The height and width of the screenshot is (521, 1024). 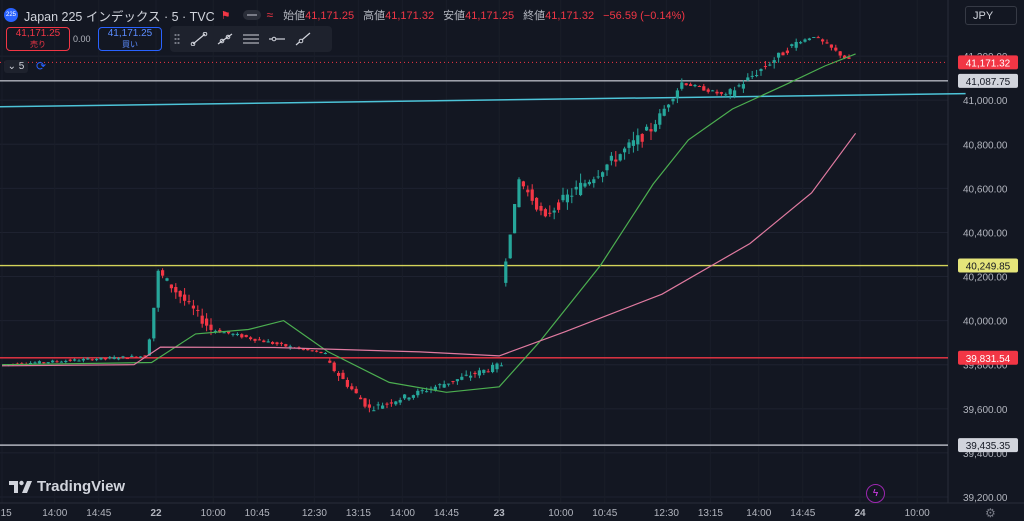 I want to click on symbol-title: Japan 225 インデックス · 5 · TVC, so click(x=119, y=16).